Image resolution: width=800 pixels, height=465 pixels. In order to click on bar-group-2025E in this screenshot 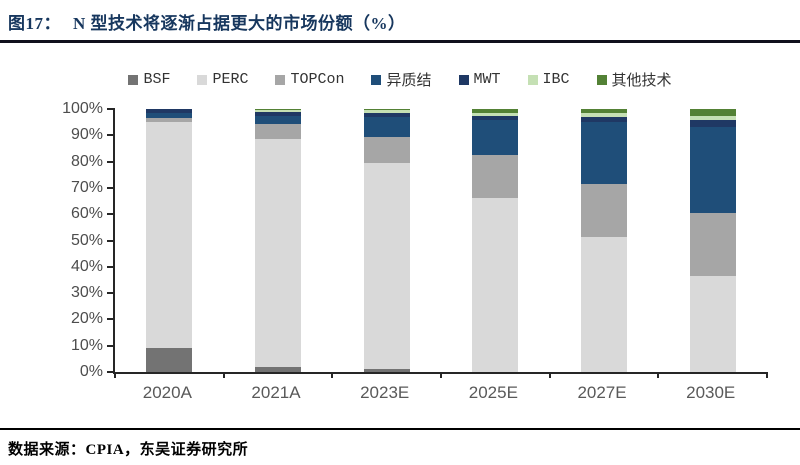, I will do `click(495, 240)`.